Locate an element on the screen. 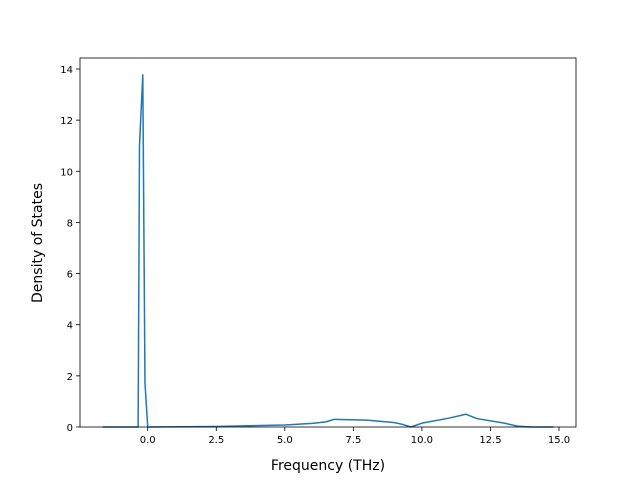  y-tick-label: 8 is located at coordinates (70, 223).